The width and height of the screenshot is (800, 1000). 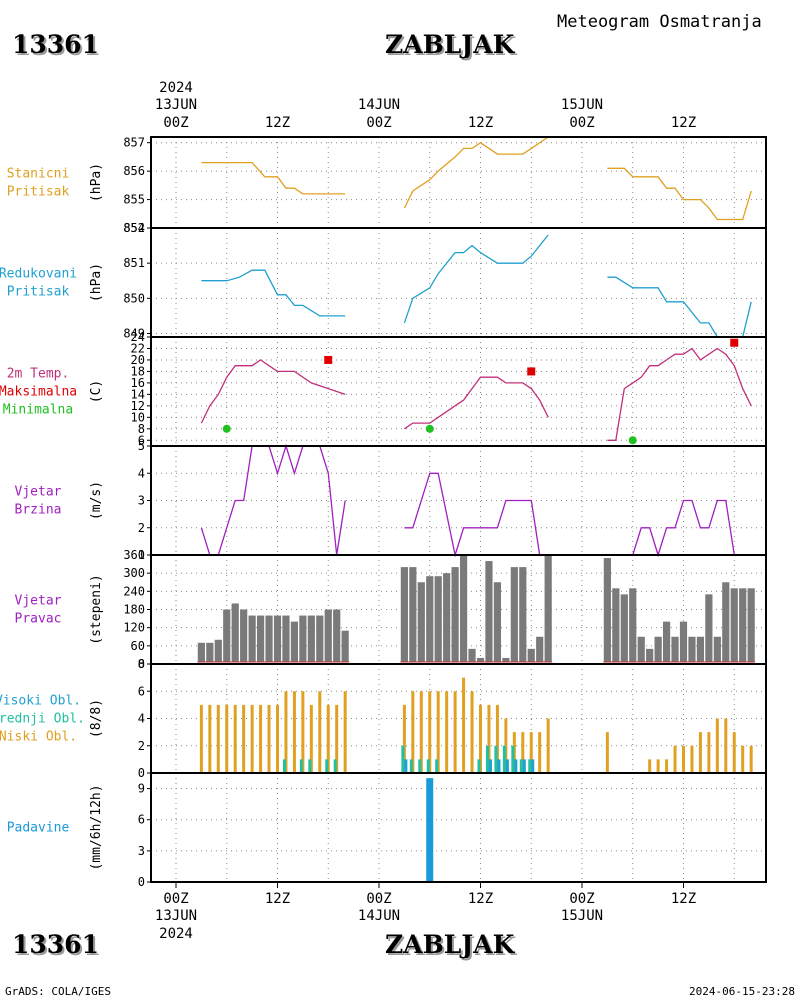 What do you see at coordinates (96, 500) in the screenshot?
I see `wind-speed-ylabel: (m/s)` at bounding box center [96, 500].